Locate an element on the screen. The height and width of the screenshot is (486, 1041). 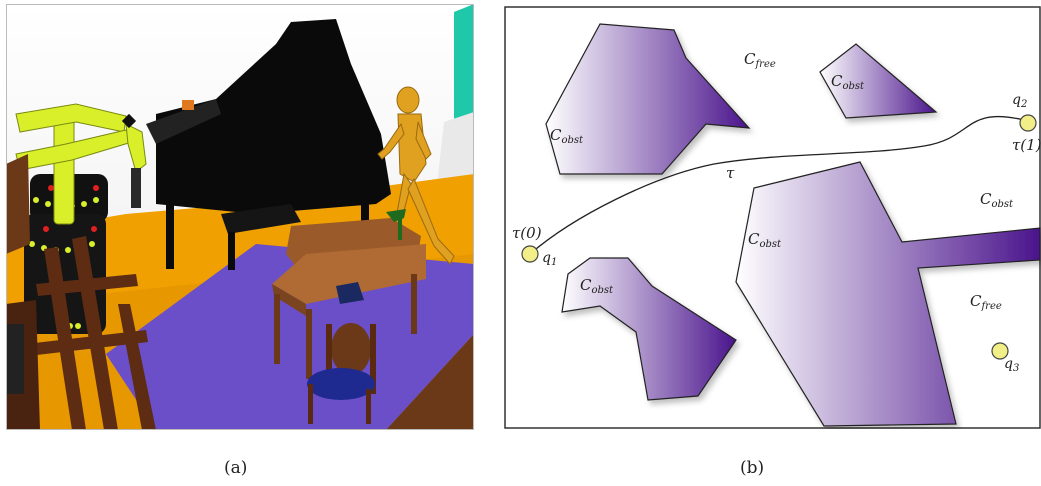
label-tau-1: τ(1) is located at coordinates (1026, 145).